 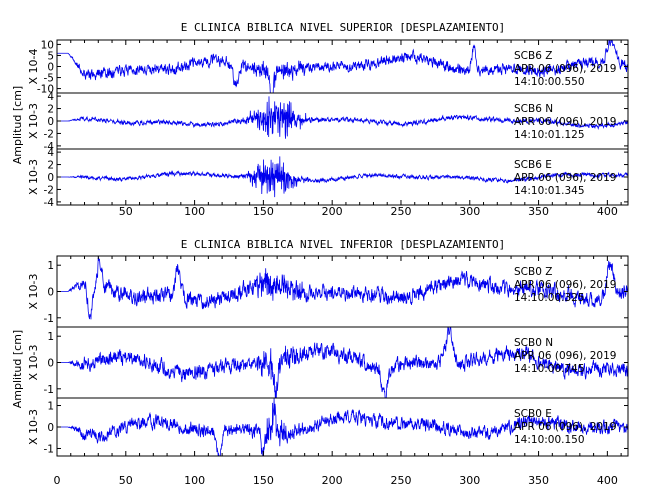 I want to click on trace-line-scb0-z, so click(x=342, y=288).